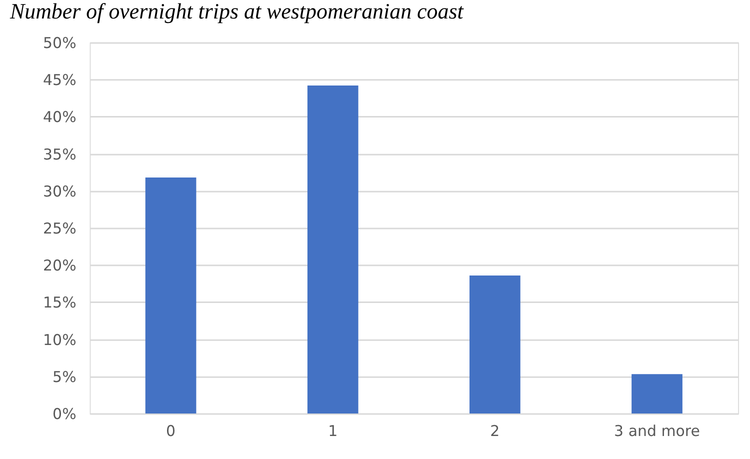 Image resolution: width=750 pixels, height=459 pixels. Describe the element at coordinates (64, 413) in the screenshot. I see `y-tick-label: 0%` at that location.